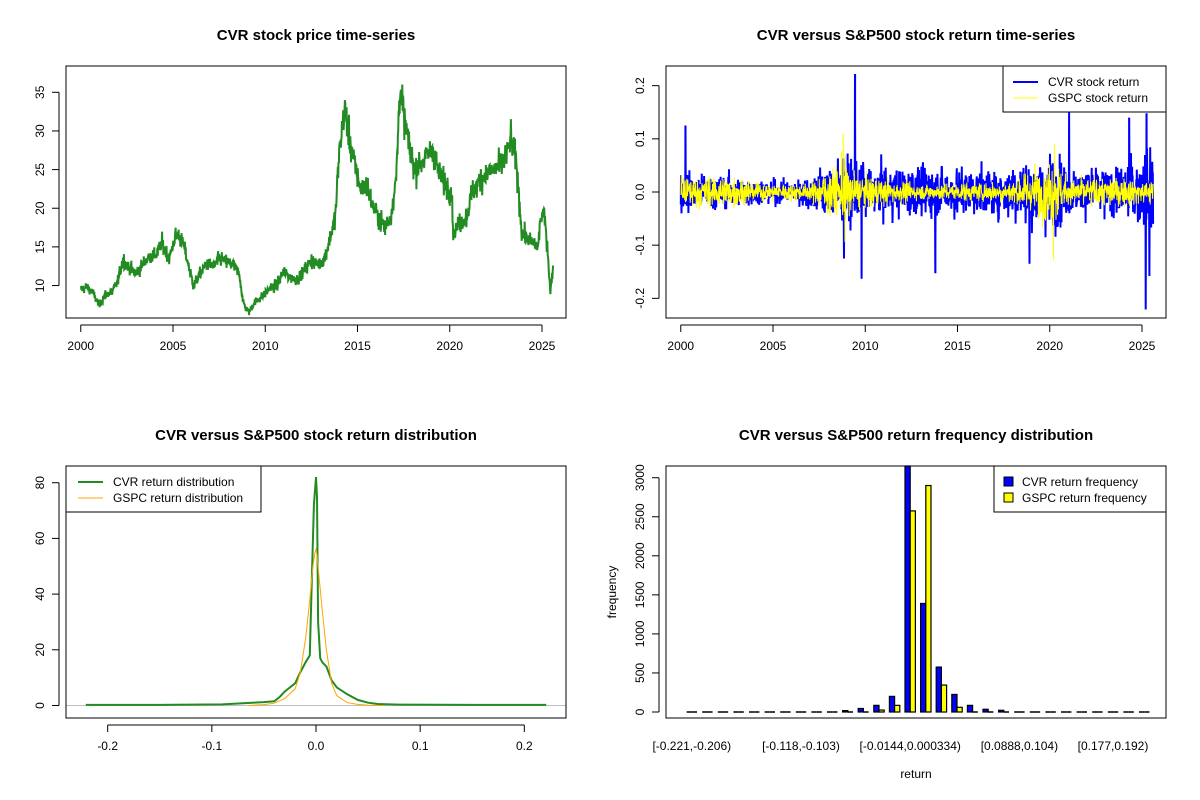 The image size is (1200, 800). I want to click on cvr-density-line, so click(316, 591).